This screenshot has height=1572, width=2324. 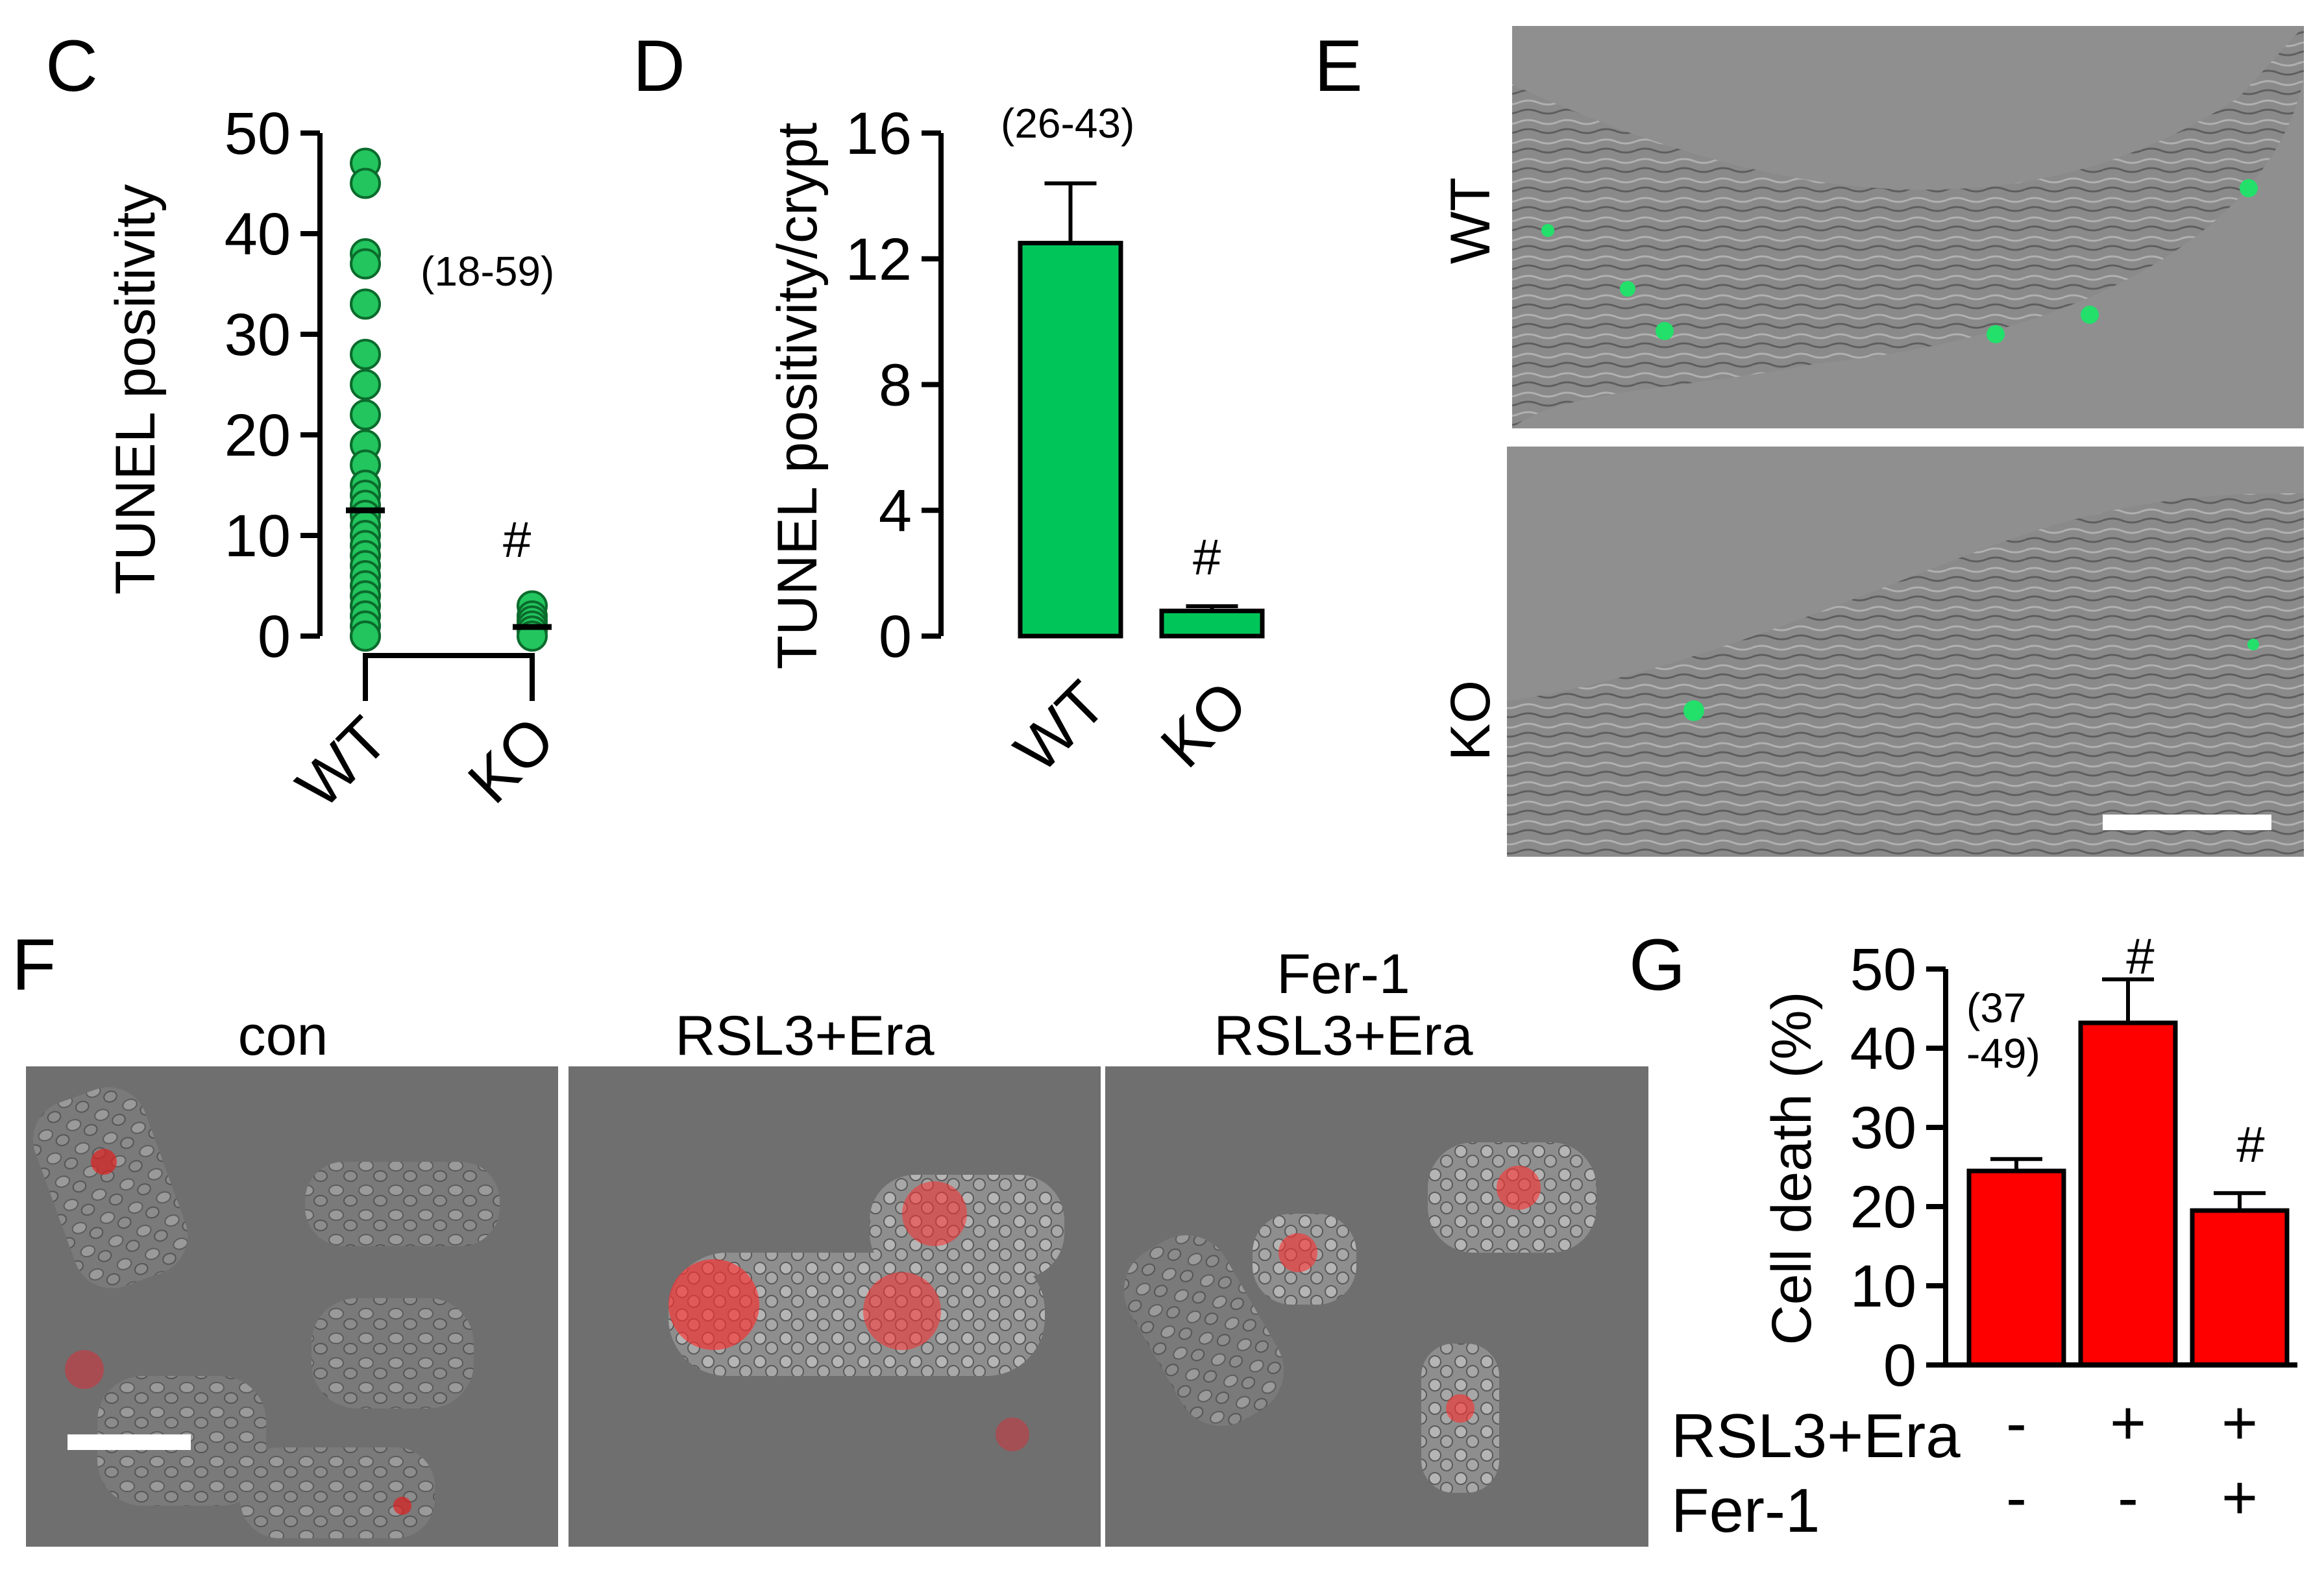 What do you see at coordinates (1060, 726) in the screenshot?
I see `chart-d-category-label: WT` at bounding box center [1060, 726].